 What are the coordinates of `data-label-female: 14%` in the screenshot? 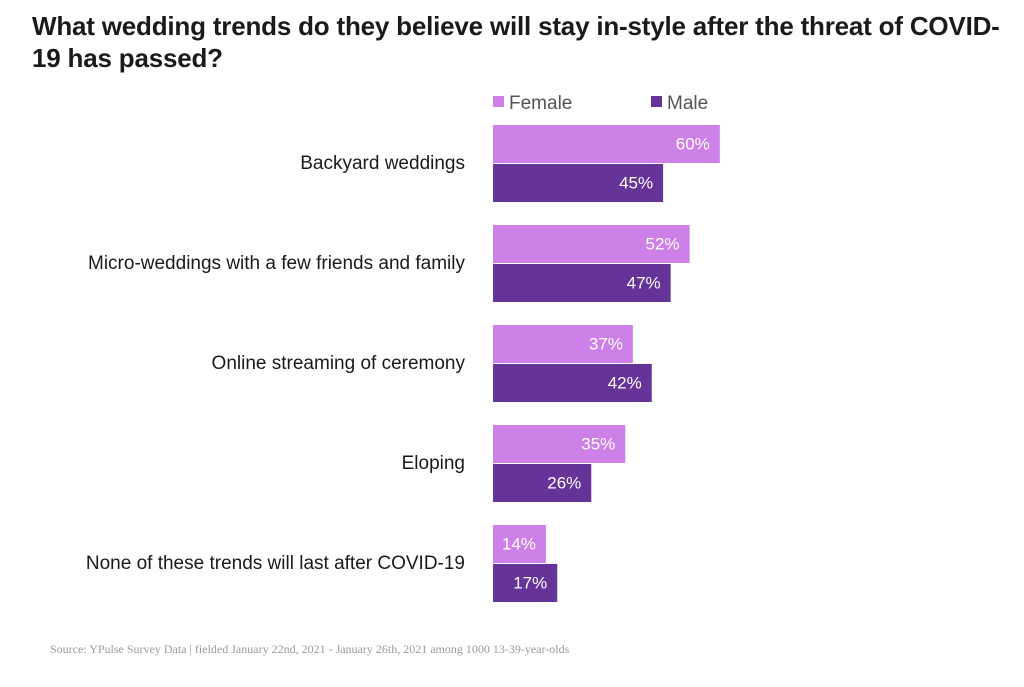 It's located at (519, 543).